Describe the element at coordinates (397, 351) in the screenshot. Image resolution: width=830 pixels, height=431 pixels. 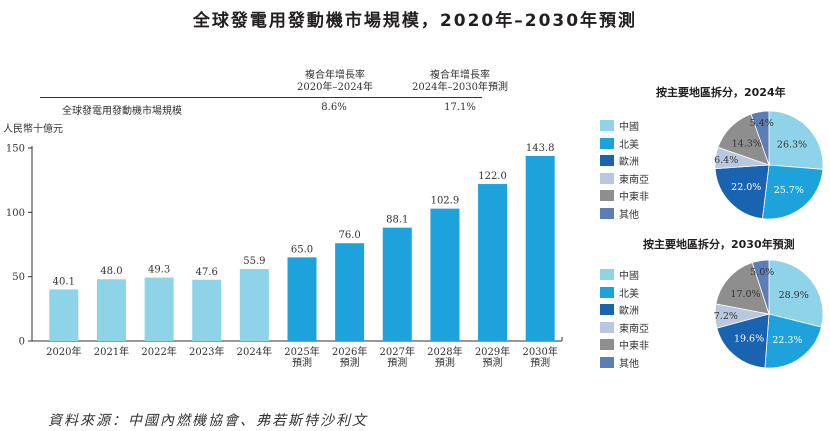
I see `x-tick-label: 2027年` at that location.